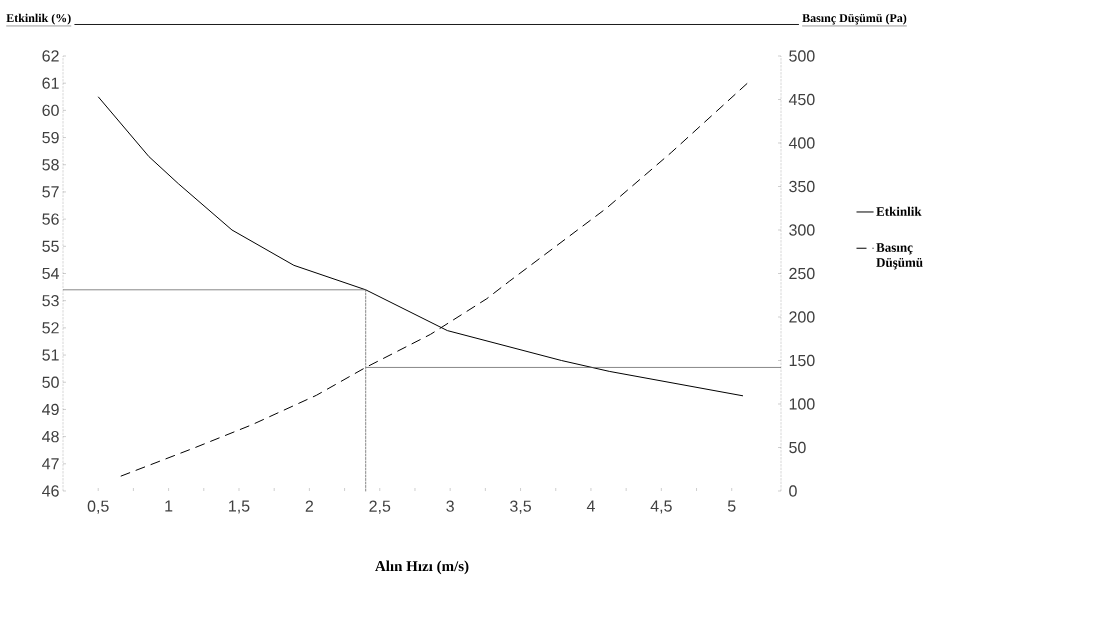 The image size is (1107, 631). I want to click on legend-label: Etkinlik, so click(899, 211).